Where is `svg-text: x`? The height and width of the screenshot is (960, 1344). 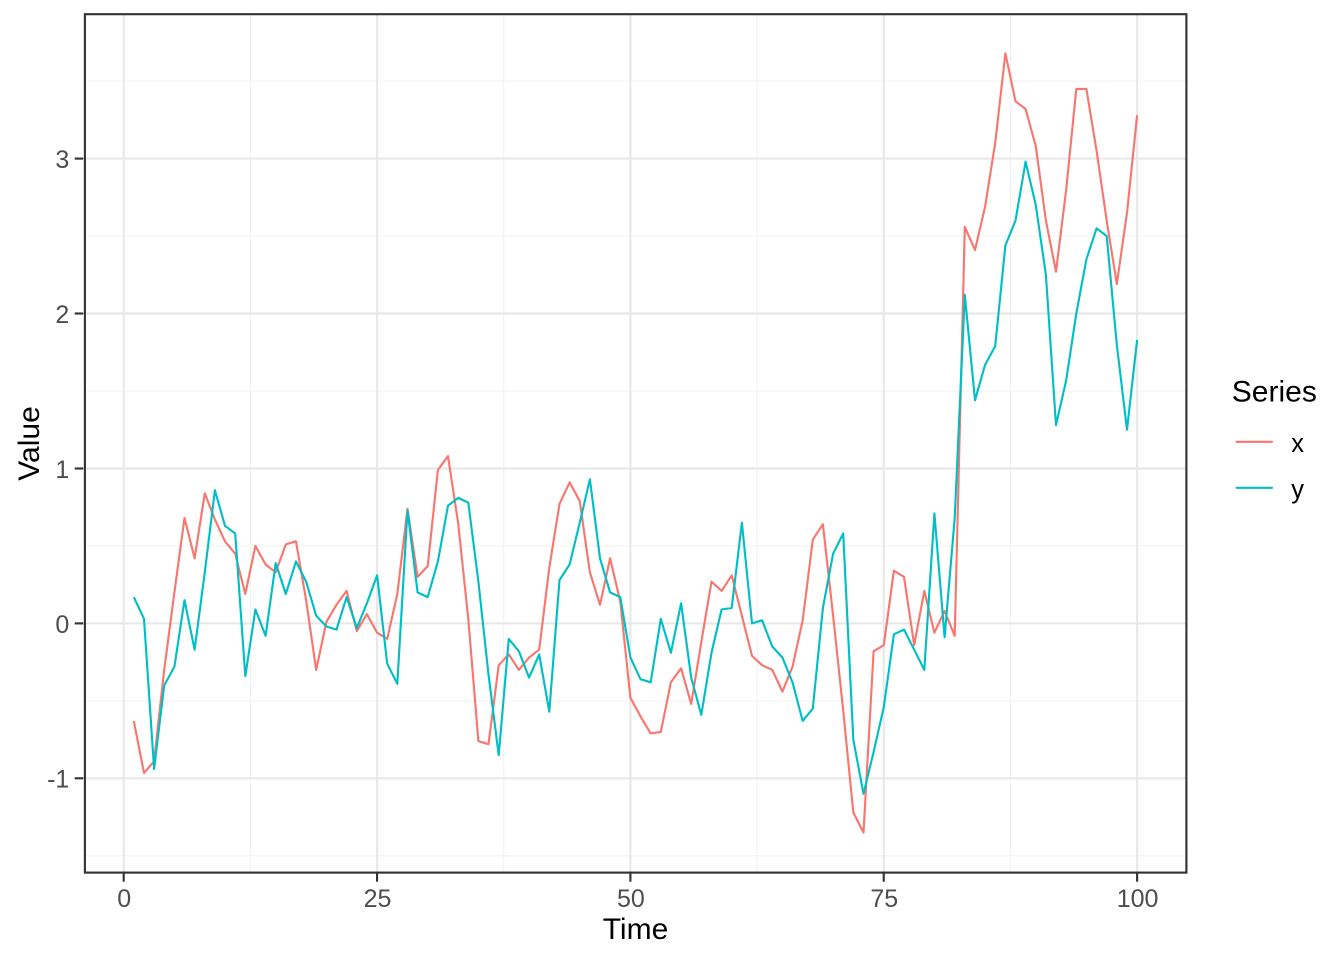
svg-text: x is located at coordinates (1297, 444).